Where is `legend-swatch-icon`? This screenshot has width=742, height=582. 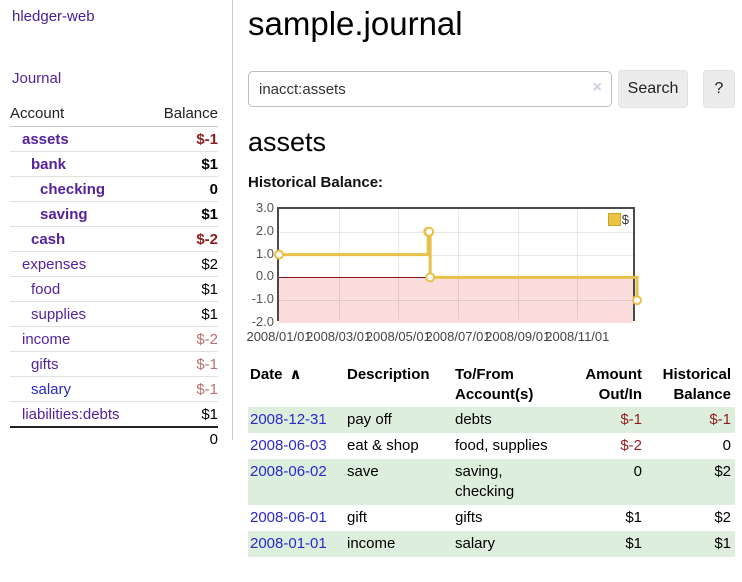 legend-swatch-icon is located at coordinates (614, 219).